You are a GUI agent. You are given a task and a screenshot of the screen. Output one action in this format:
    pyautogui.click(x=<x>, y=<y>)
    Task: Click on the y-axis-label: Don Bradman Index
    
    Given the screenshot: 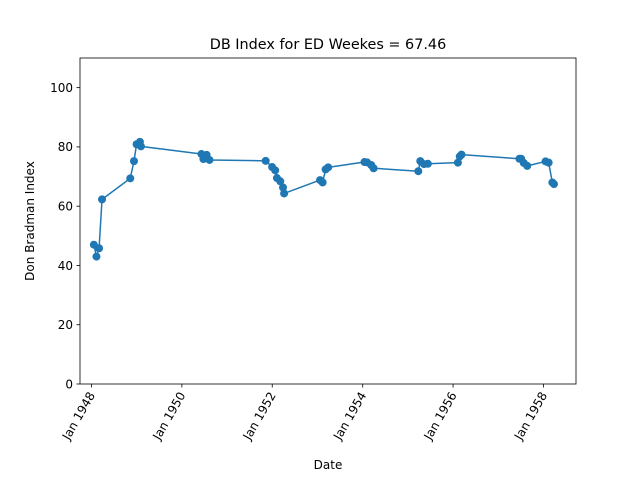 What is the action you would take?
    pyautogui.click(x=30, y=221)
    